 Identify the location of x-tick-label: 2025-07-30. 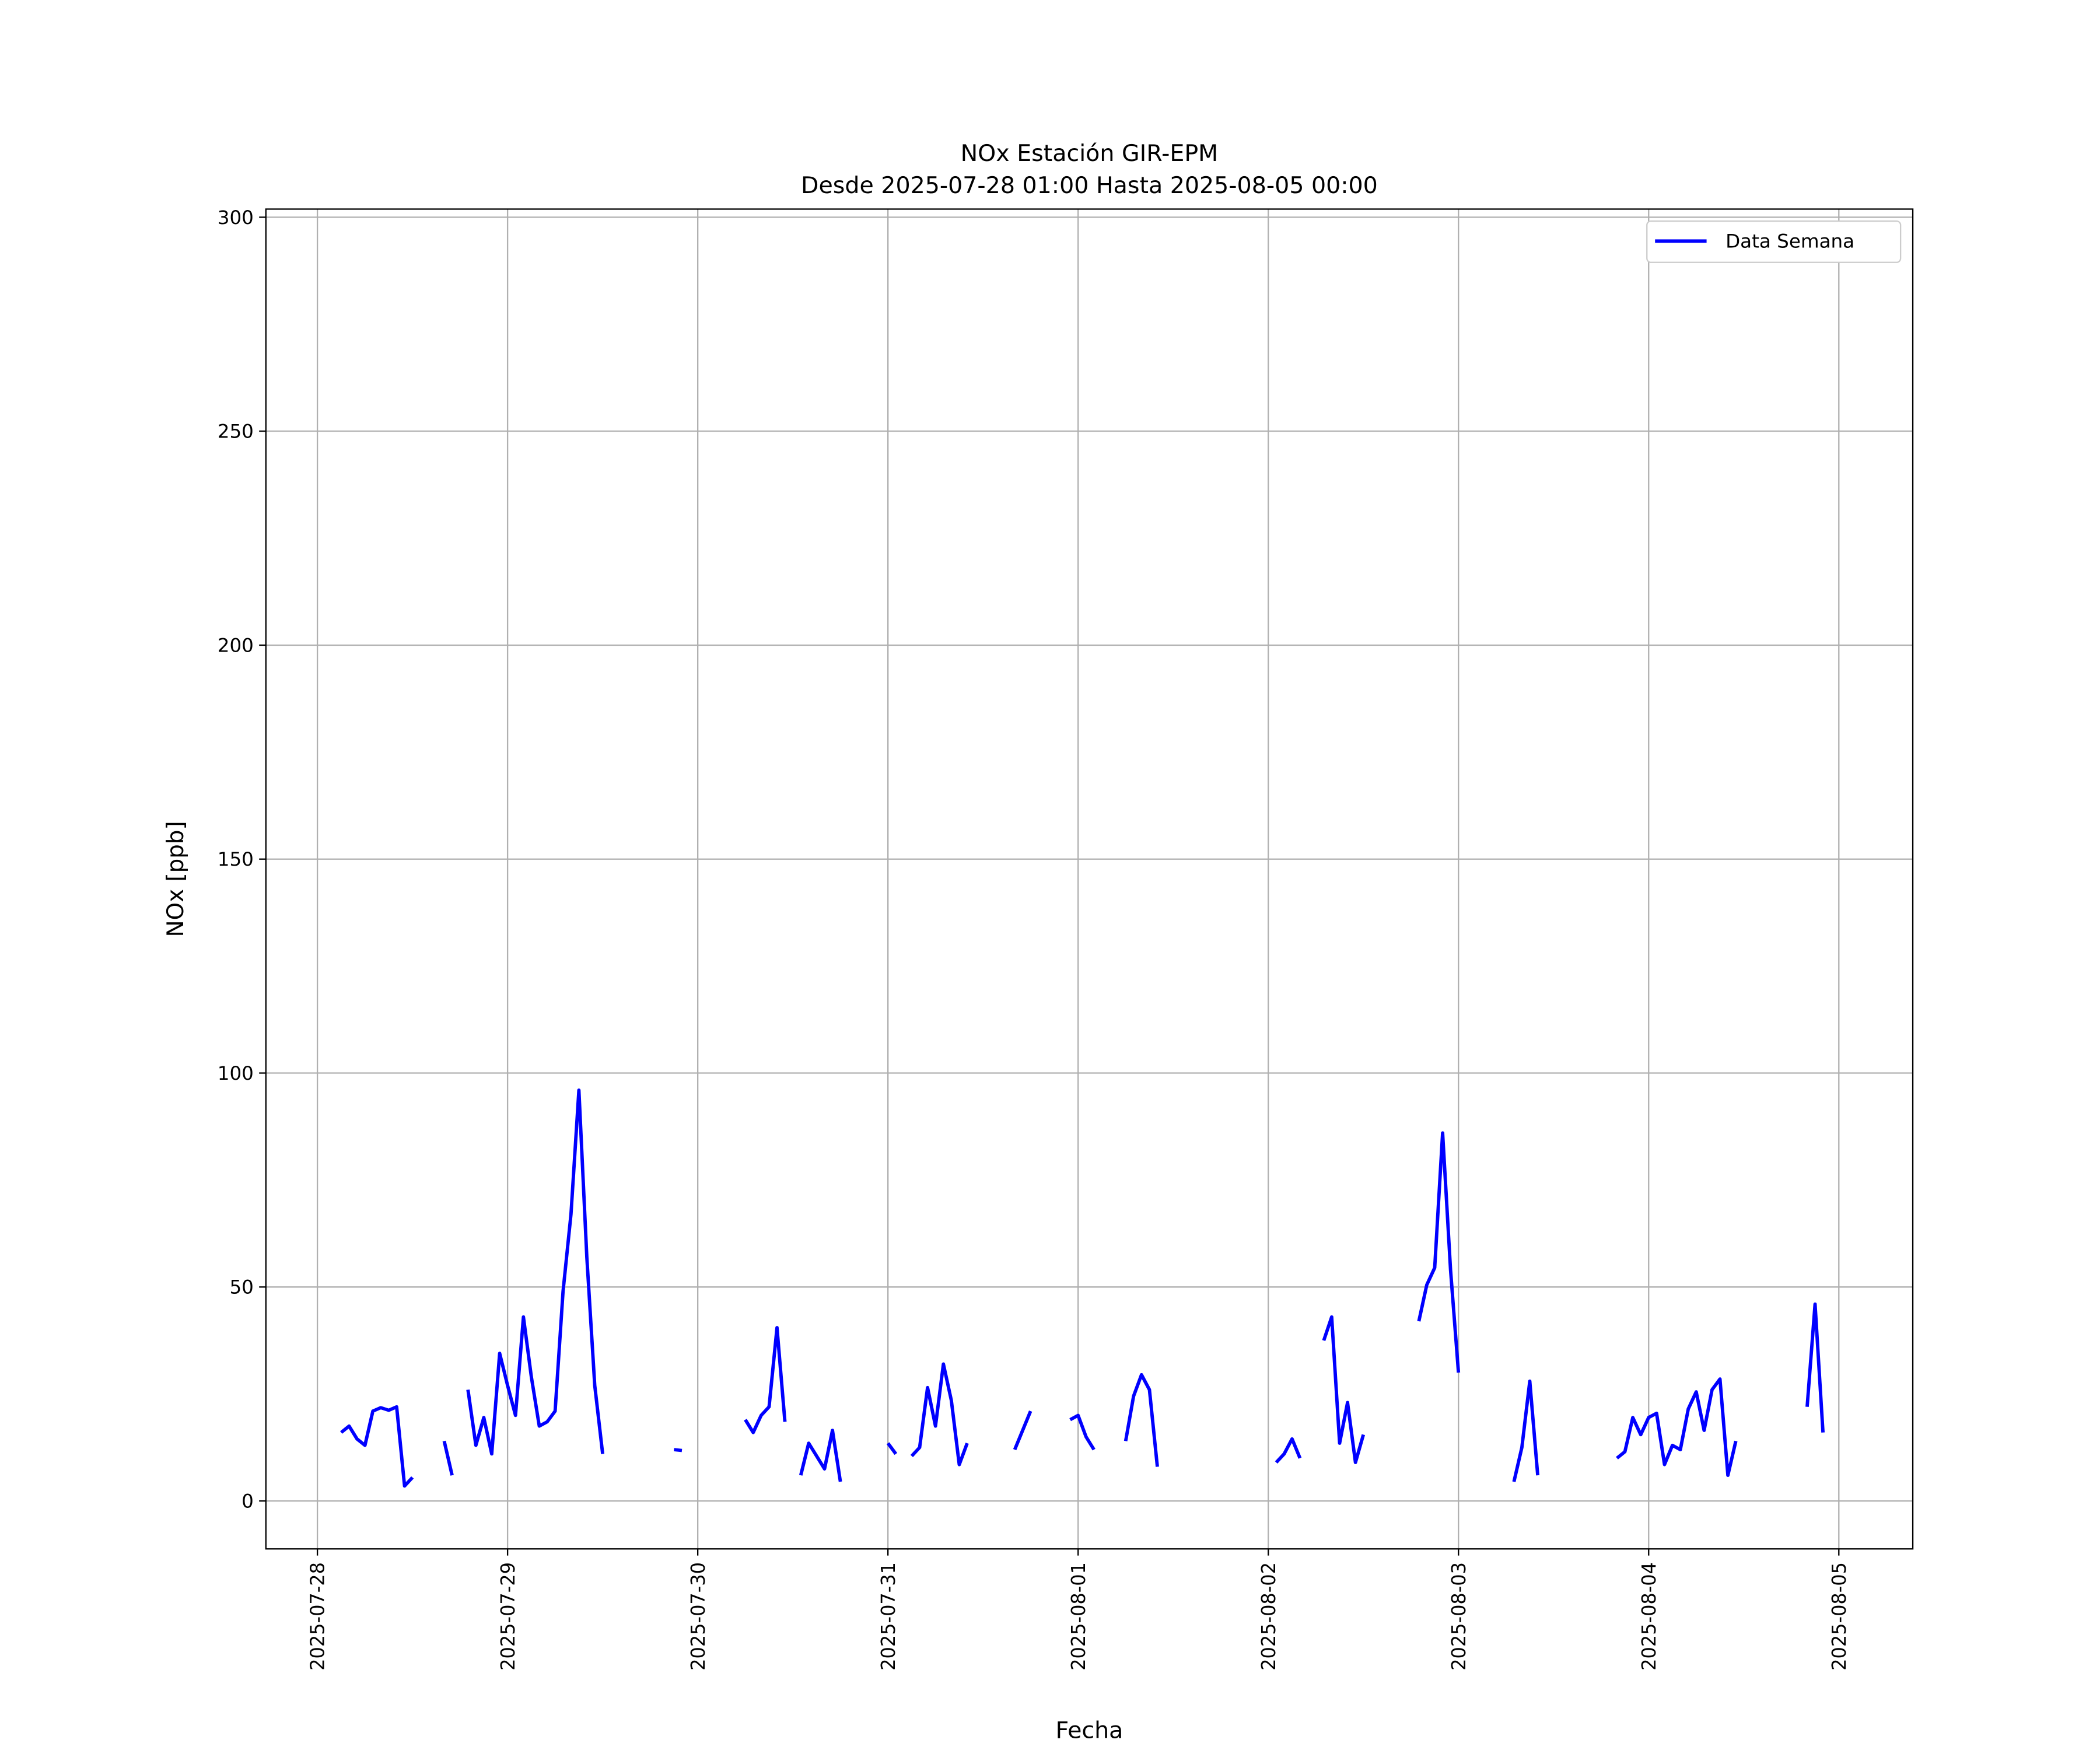
(698, 1616).